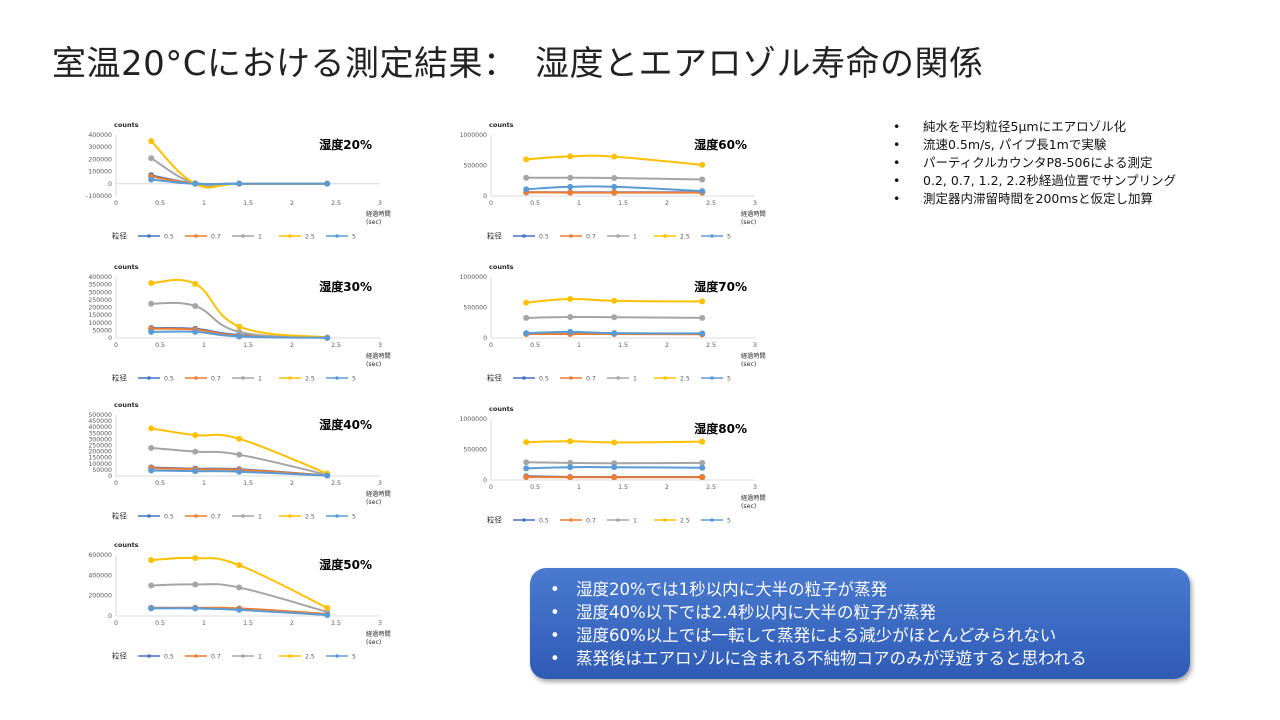 The image size is (1280, 720). Describe the element at coordinates (100, 172) in the screenshot. I see `y-tick-label: 100000` at that location.